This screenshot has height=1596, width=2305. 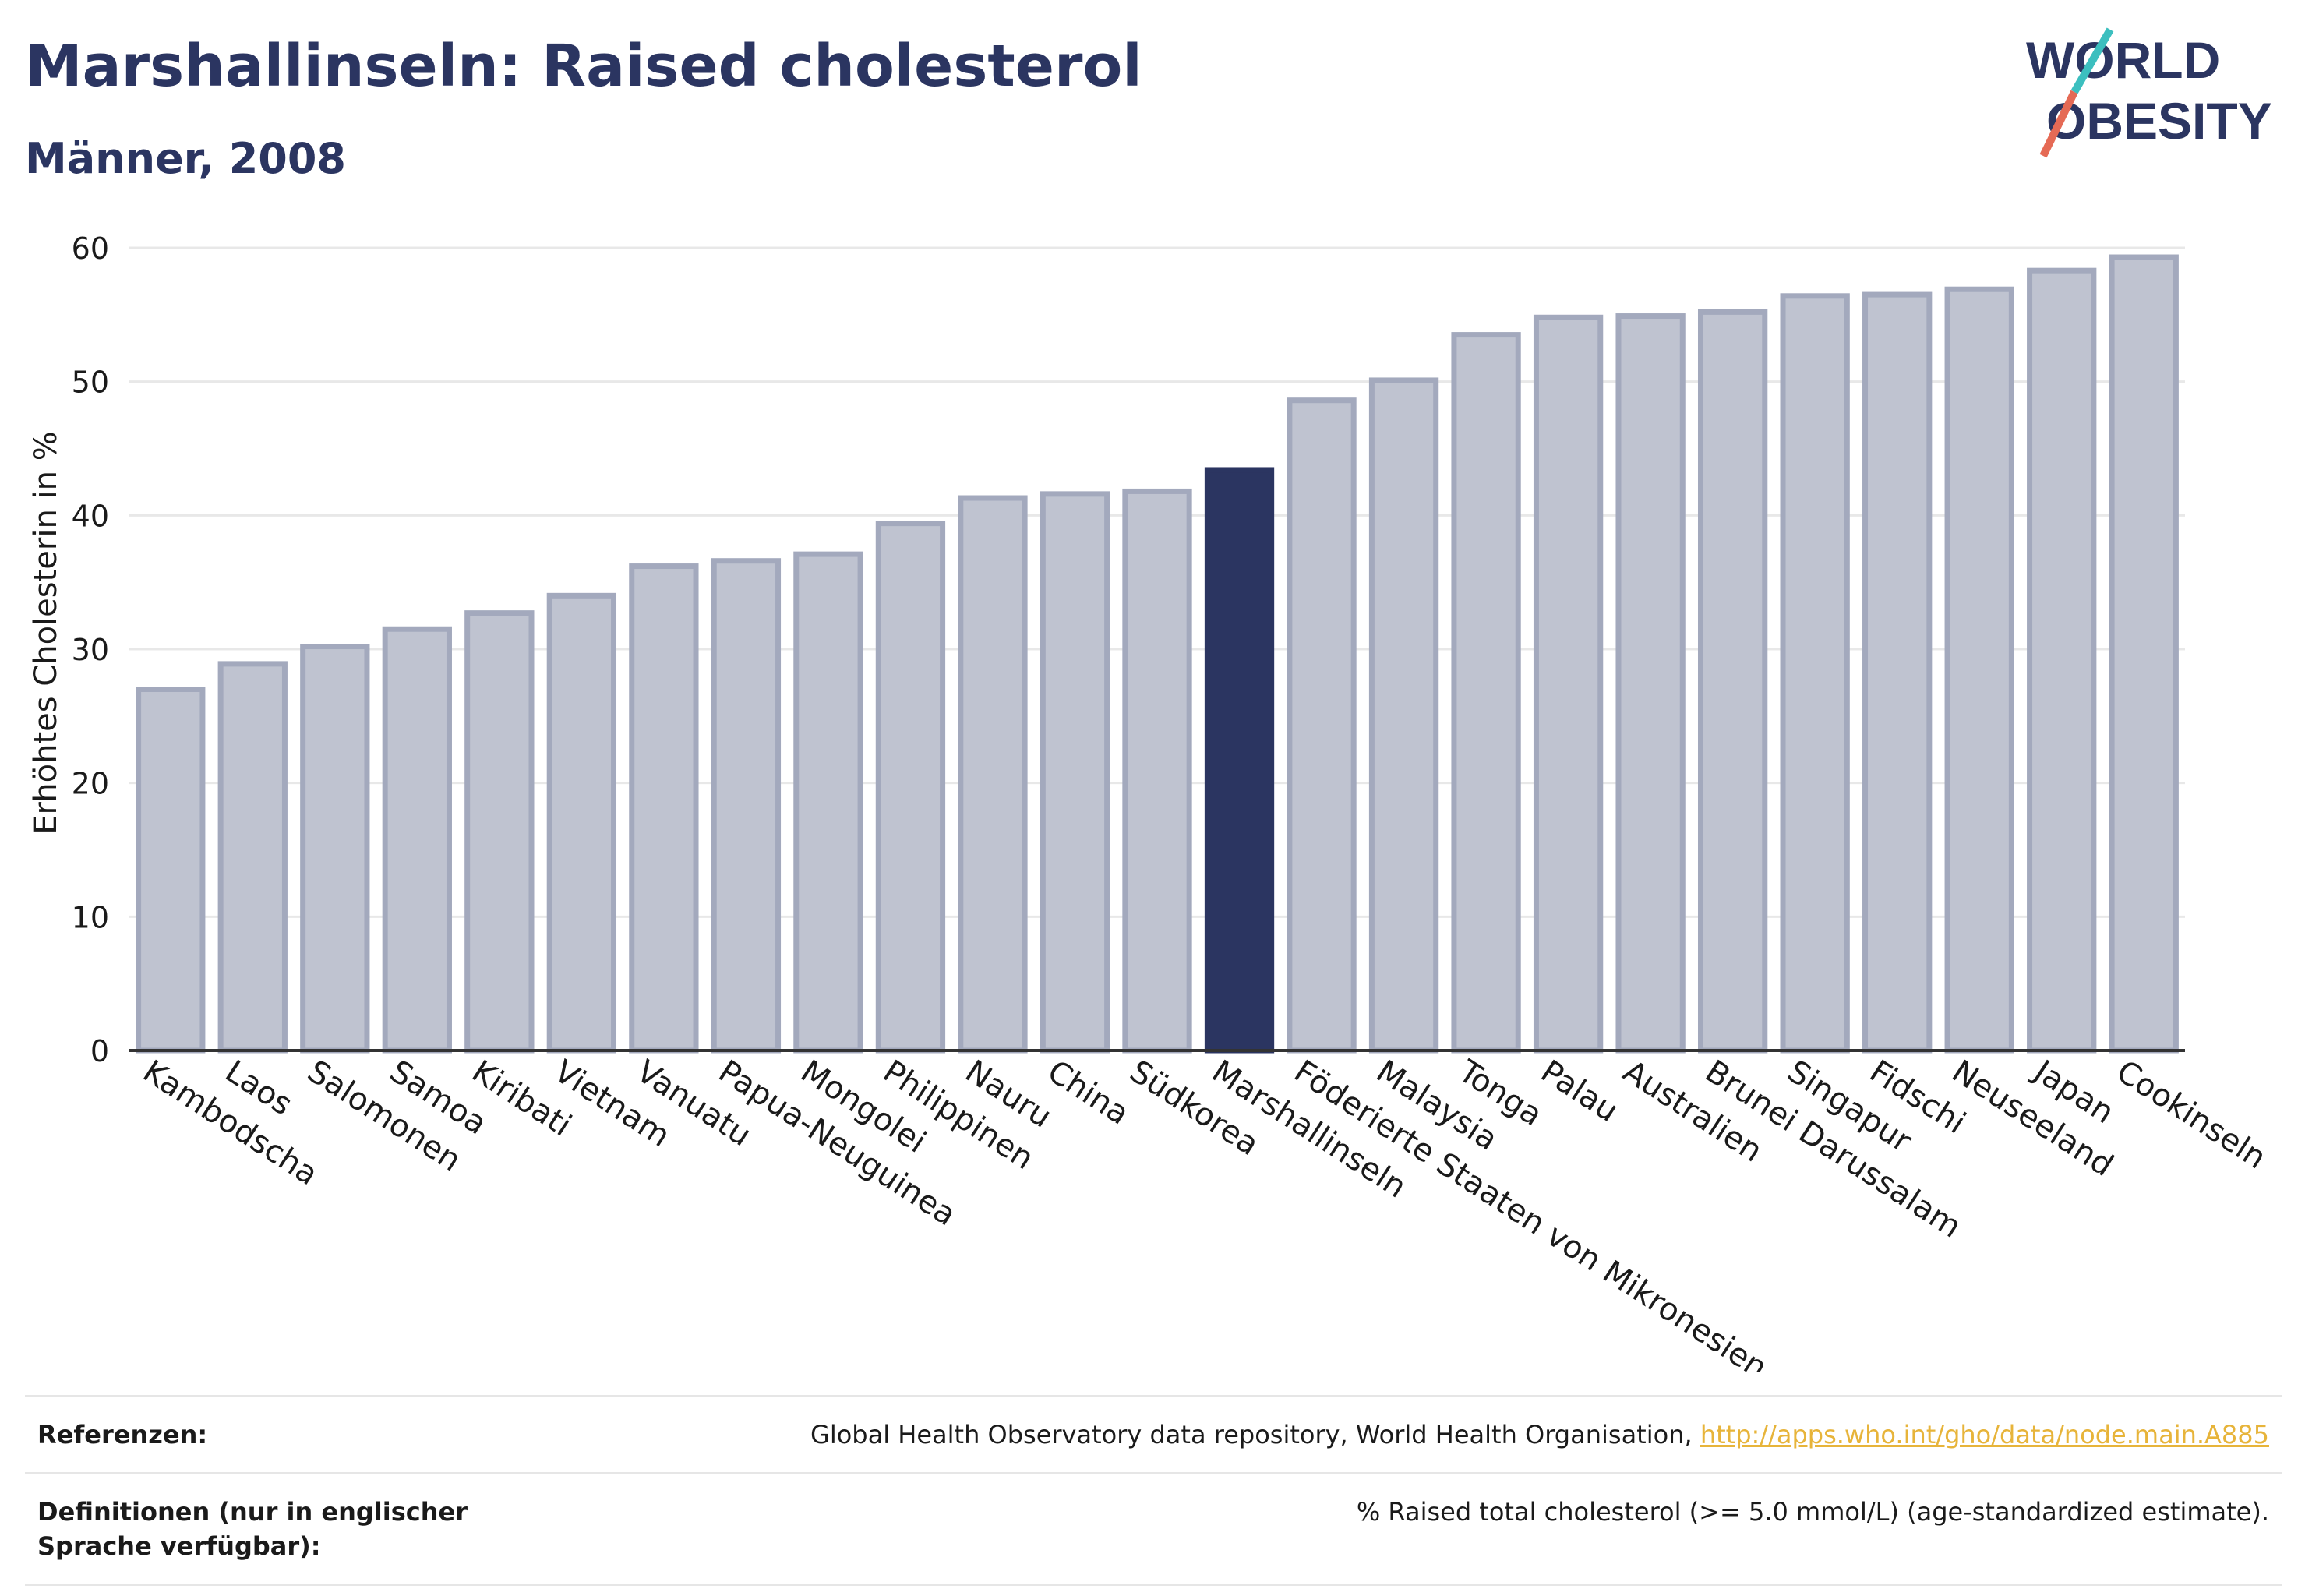 I want to click on x-tick-label: China, so click(x=1088, y=1093).